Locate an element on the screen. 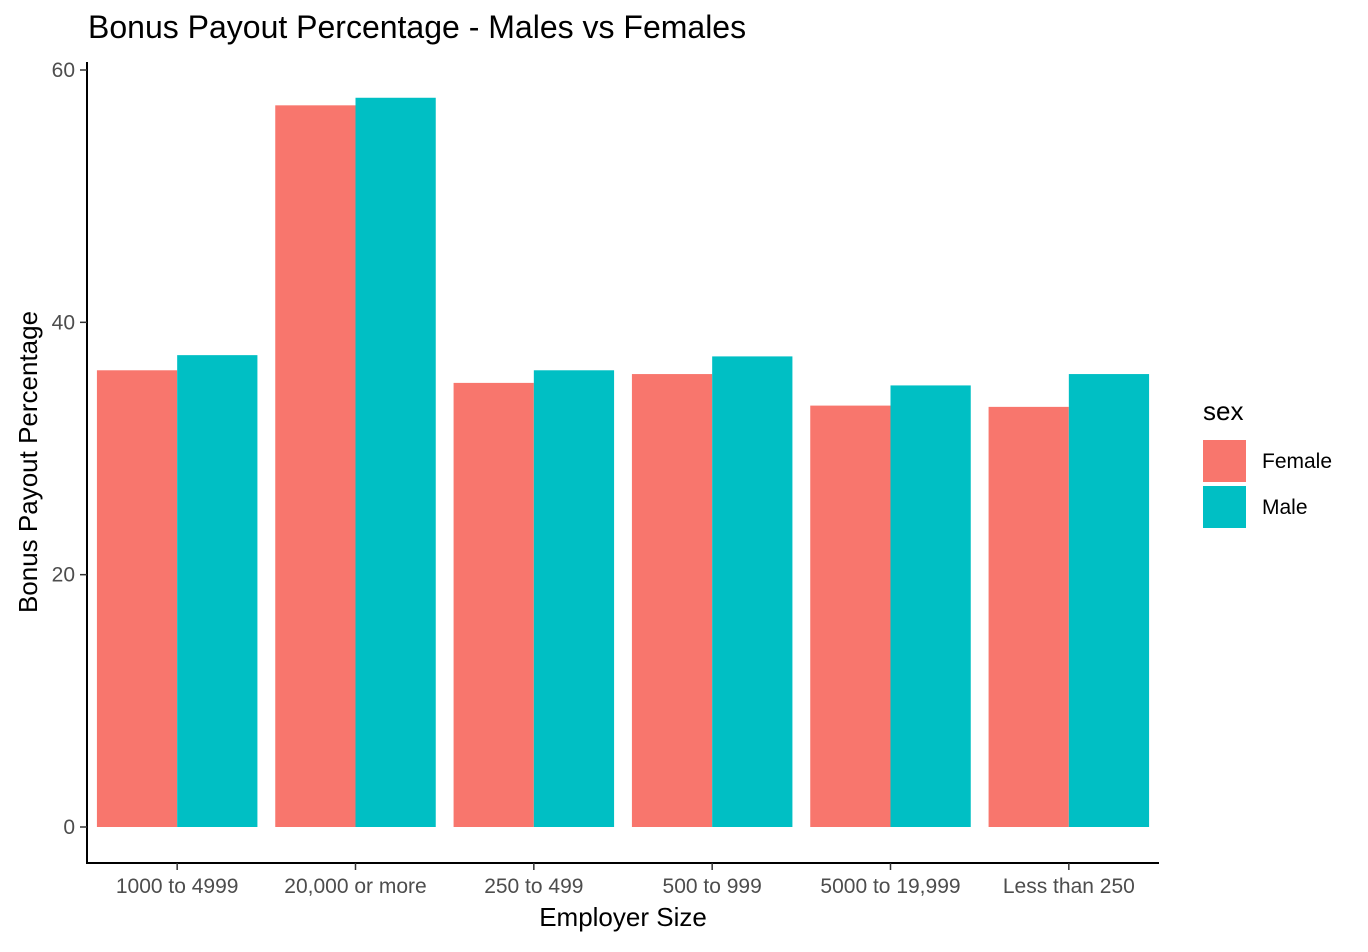 The width and height of the screenshot is (1368, 952). legend-title: sex is located at coordinates (1223, 411).